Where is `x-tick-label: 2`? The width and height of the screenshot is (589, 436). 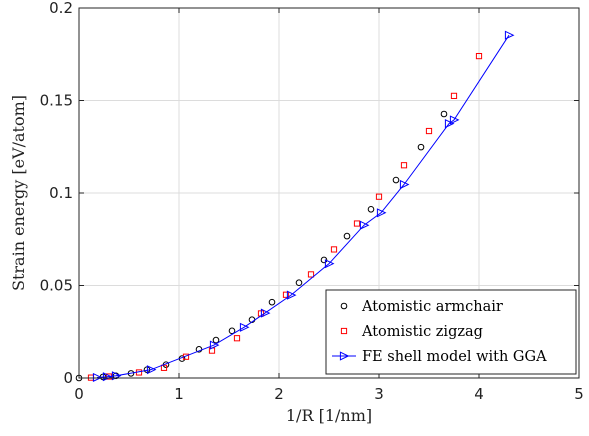
x-tick-label: 2 is located at coordinates (279, 394).